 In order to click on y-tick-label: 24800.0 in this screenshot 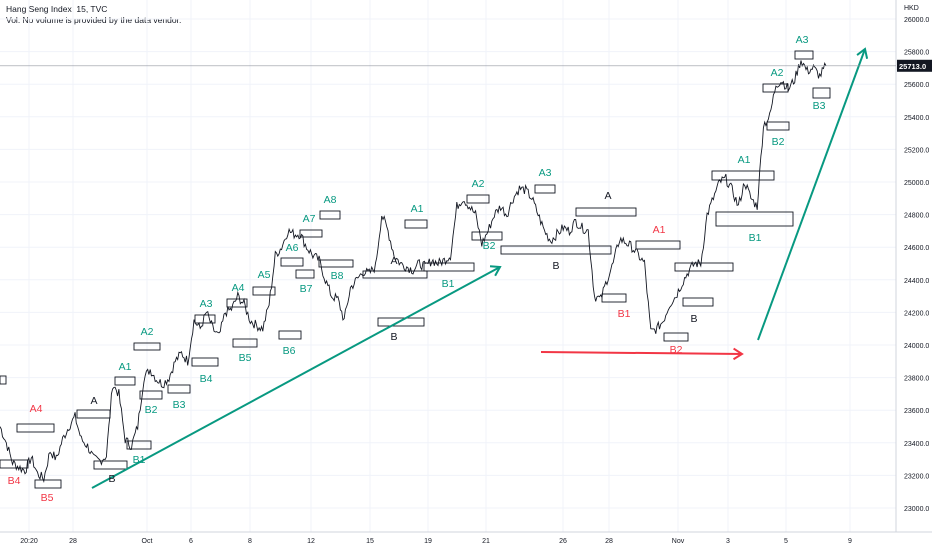, I will do `click(916, 216)`.